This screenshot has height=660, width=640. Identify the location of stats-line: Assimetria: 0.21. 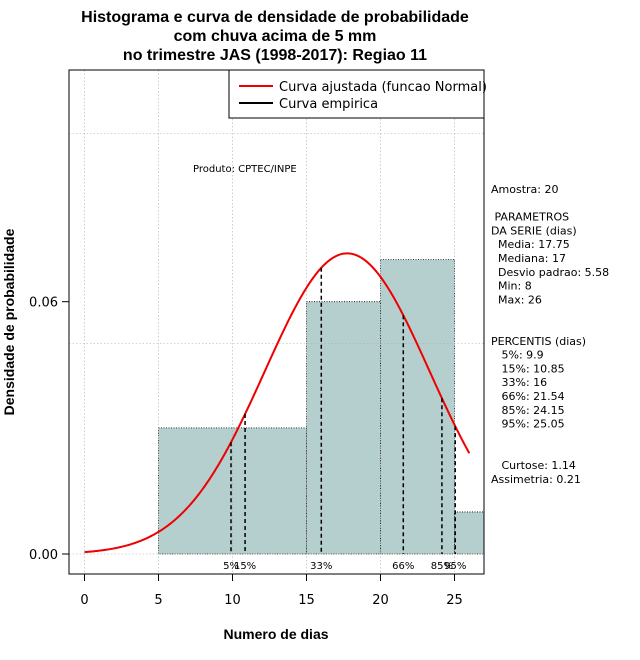
(536, 479).